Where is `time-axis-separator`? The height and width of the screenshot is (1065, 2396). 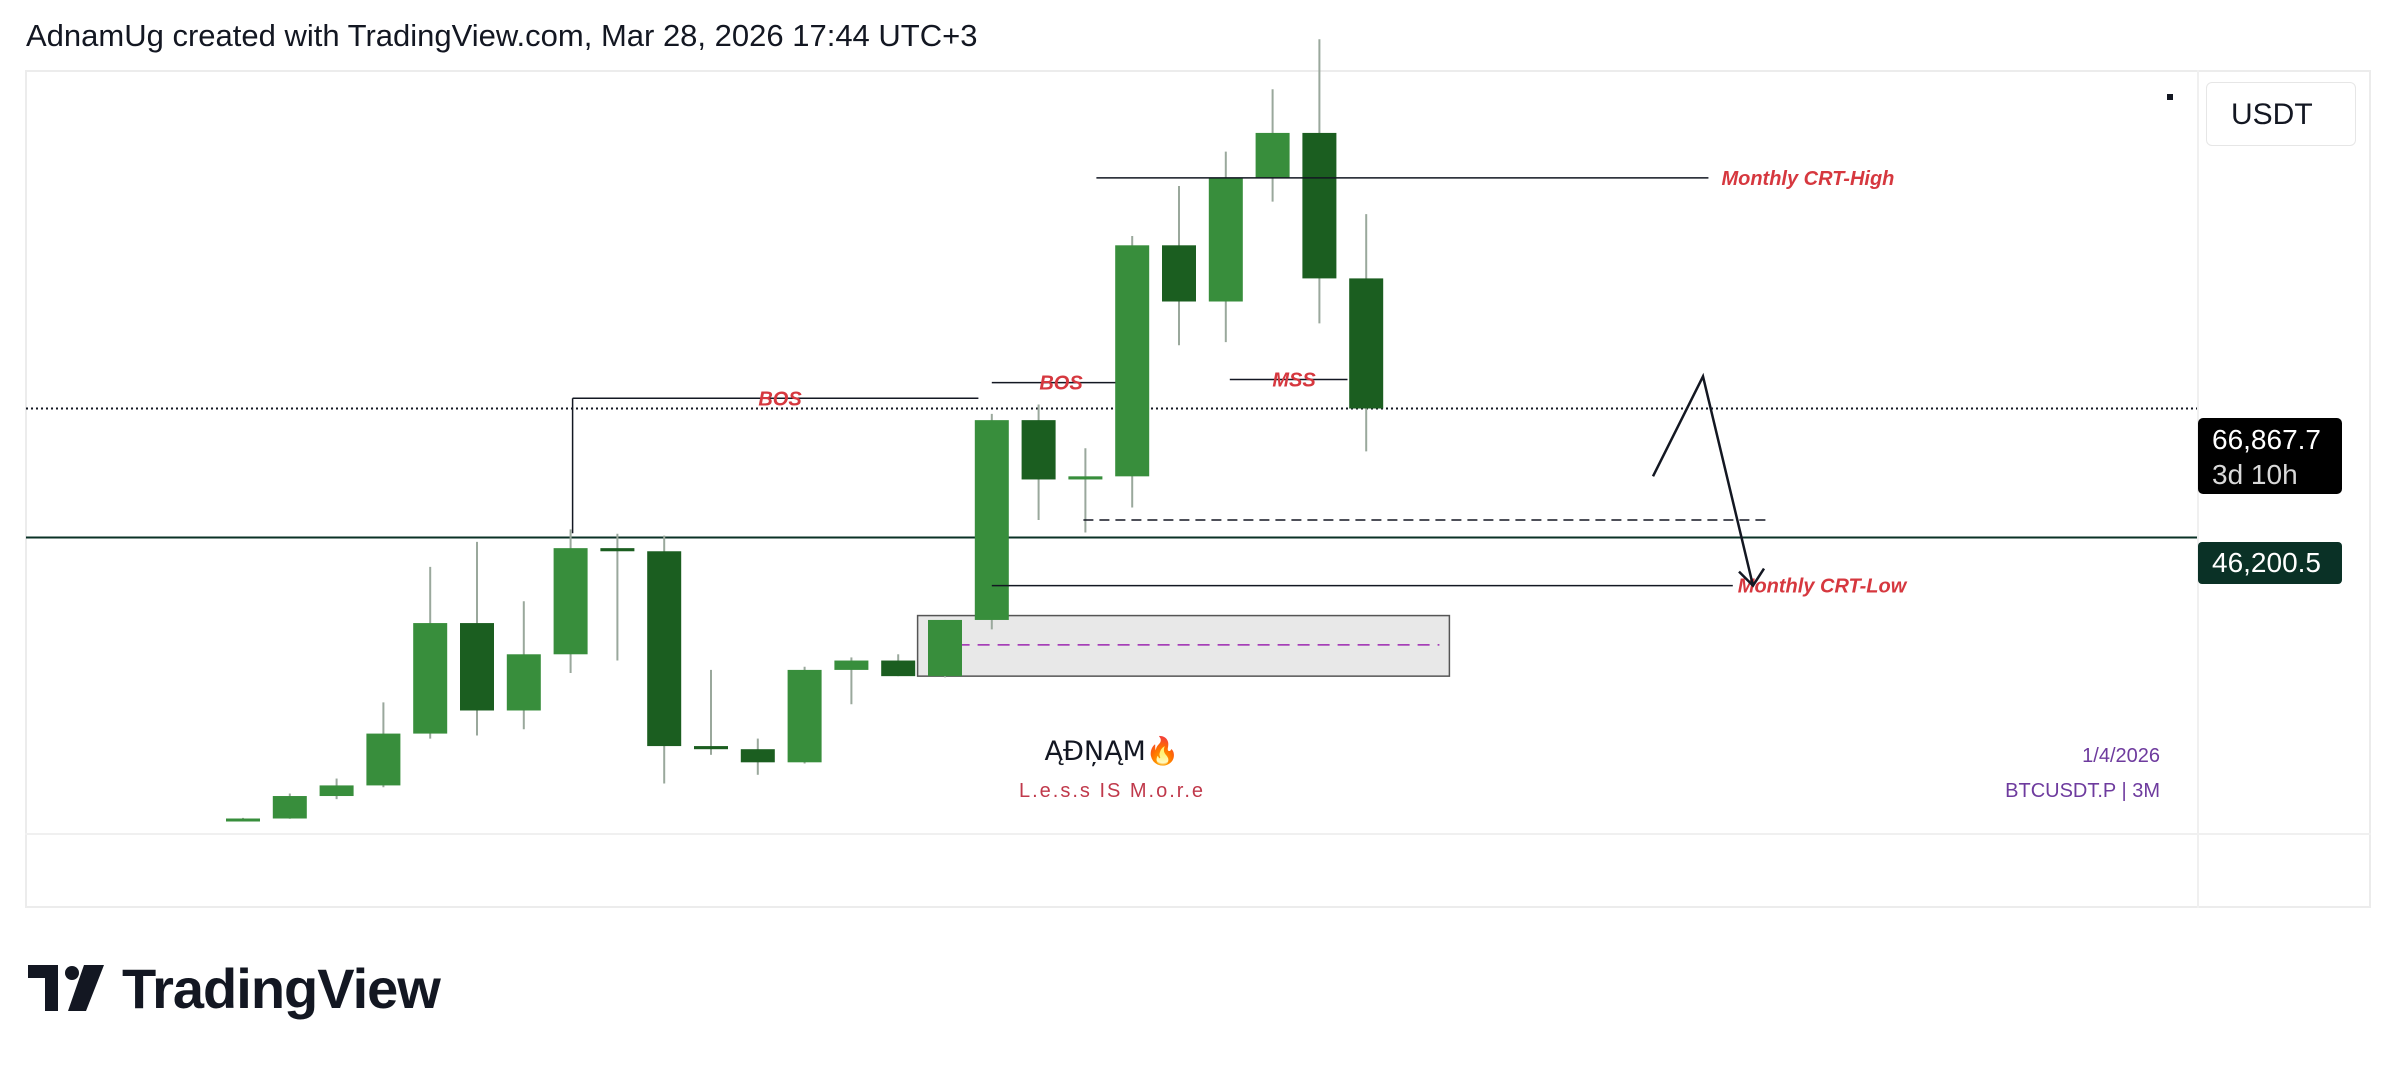 time-axis-separator is located at coordinates (1198, 834).